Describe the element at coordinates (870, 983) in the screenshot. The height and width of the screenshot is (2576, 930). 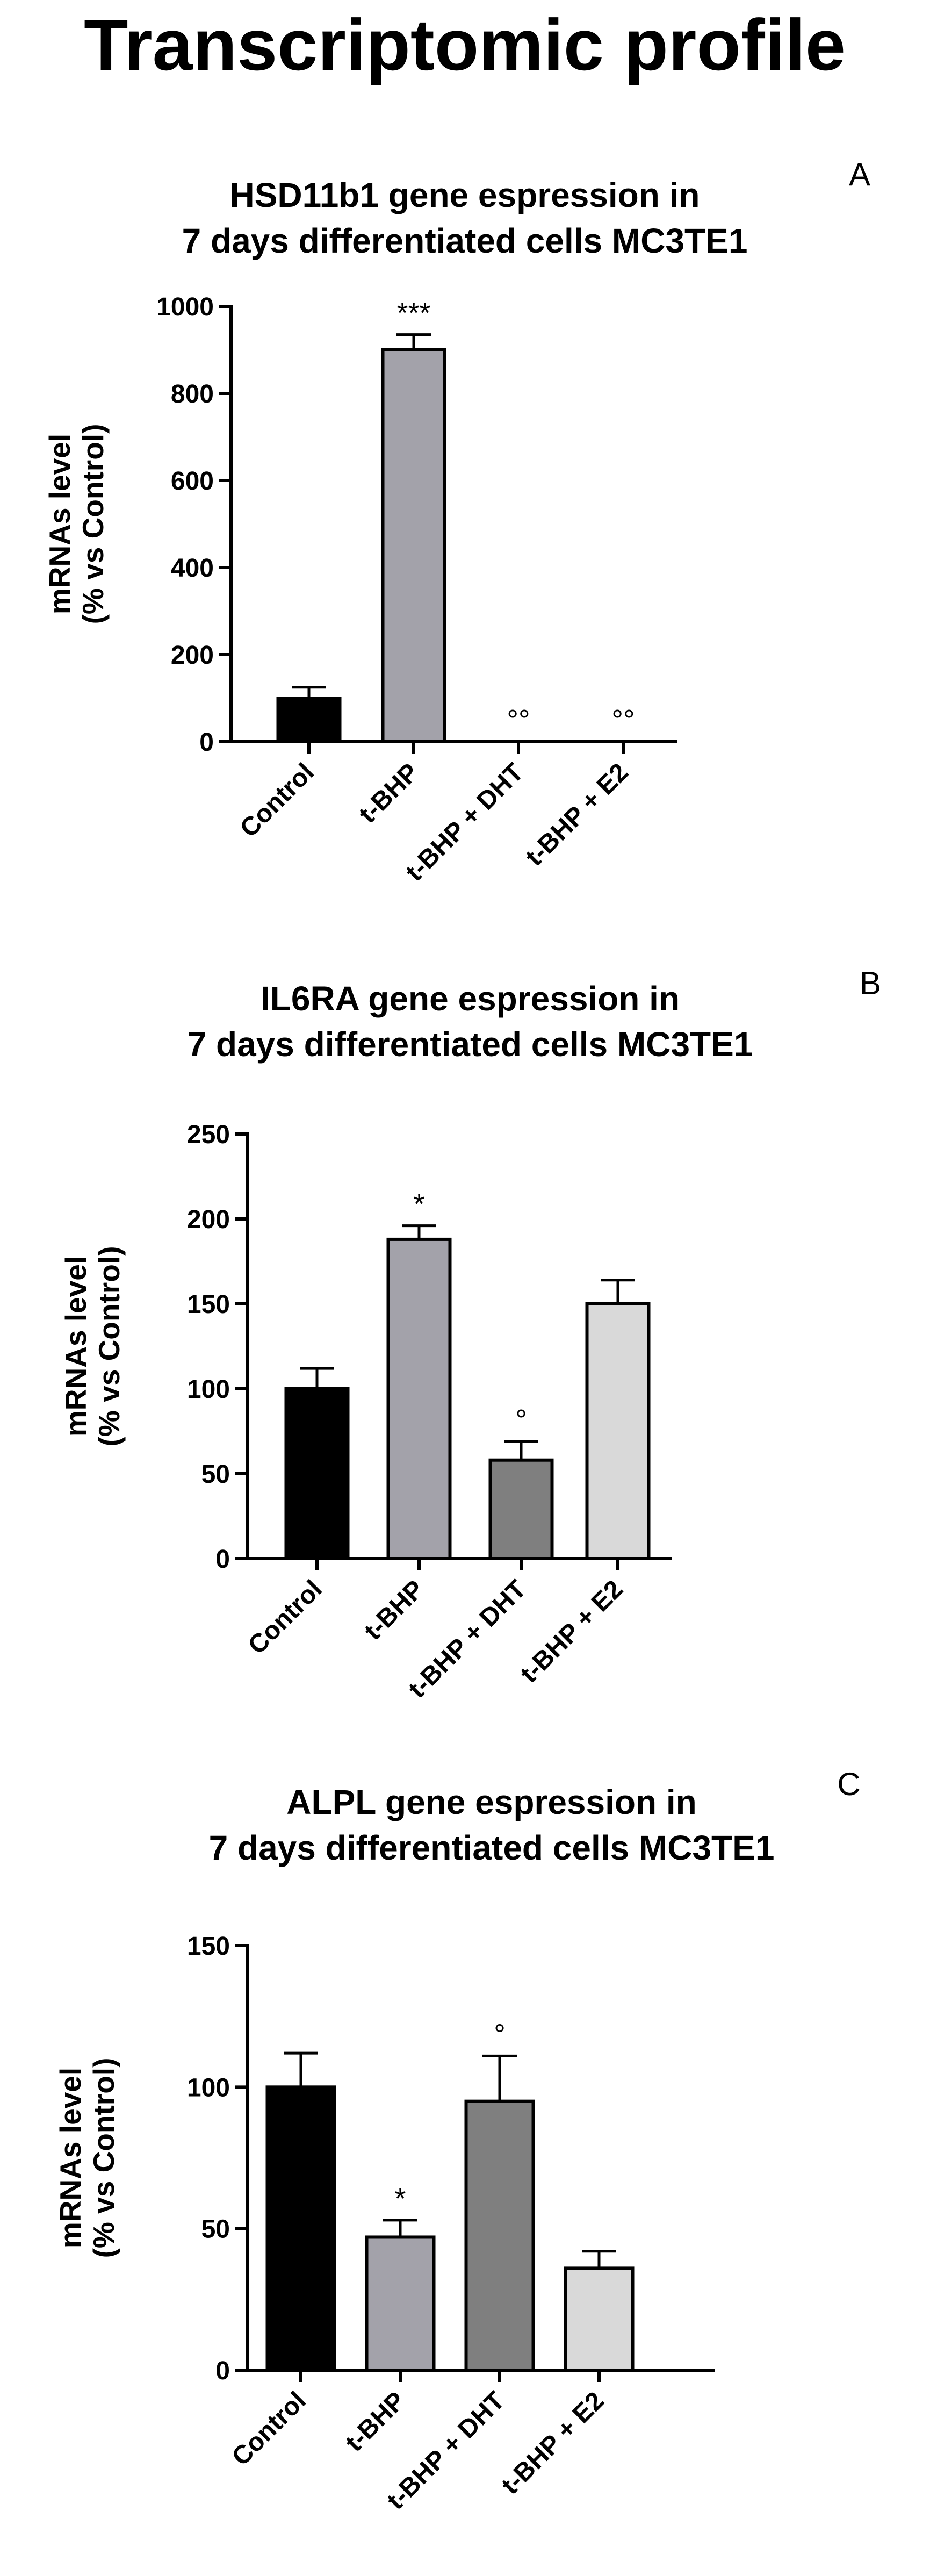
I see `panel-letter: B` at that location.